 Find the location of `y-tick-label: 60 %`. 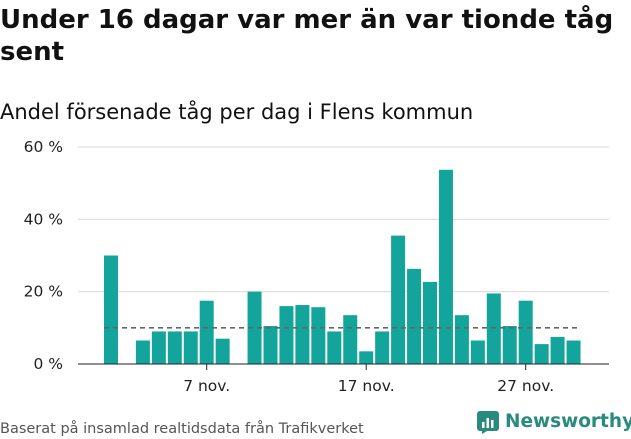

y-tick-label: 60 % is located at coordinates (43, 147).